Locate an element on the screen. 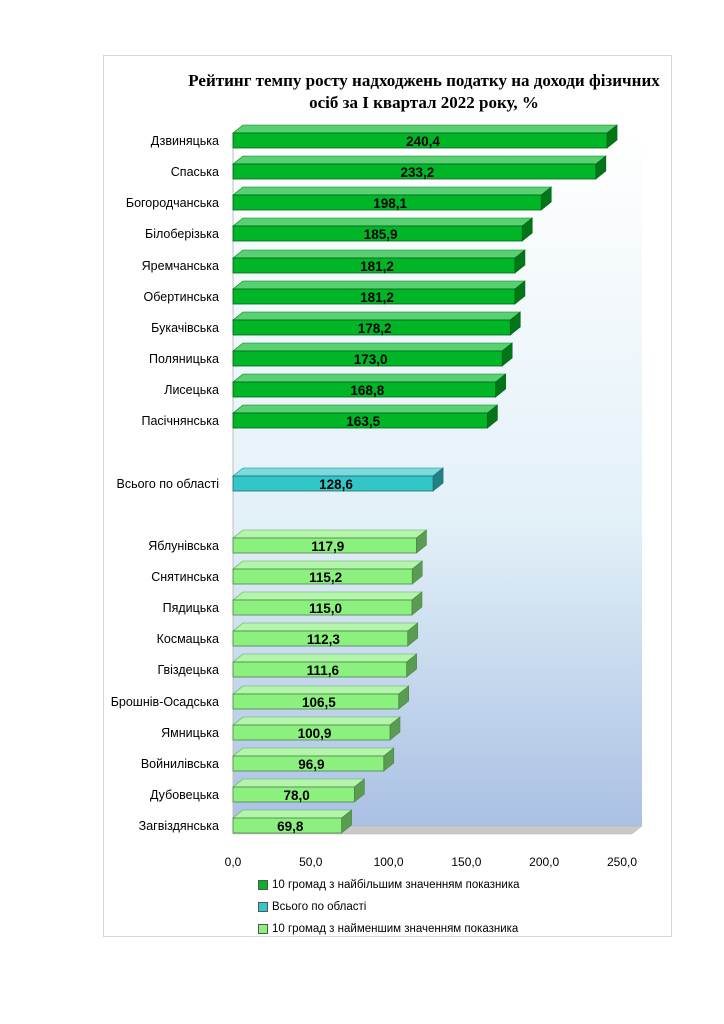 The image size is (724, 1024). category-label: Яблунівська is located at coordinates (183, 546).